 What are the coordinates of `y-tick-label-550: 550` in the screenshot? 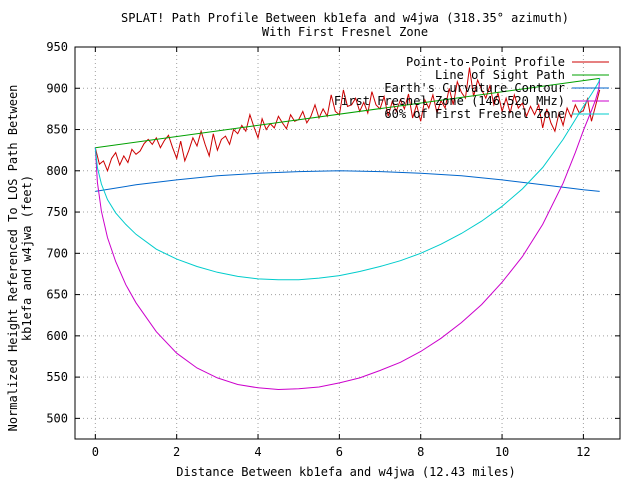 It's located at (57, 377).